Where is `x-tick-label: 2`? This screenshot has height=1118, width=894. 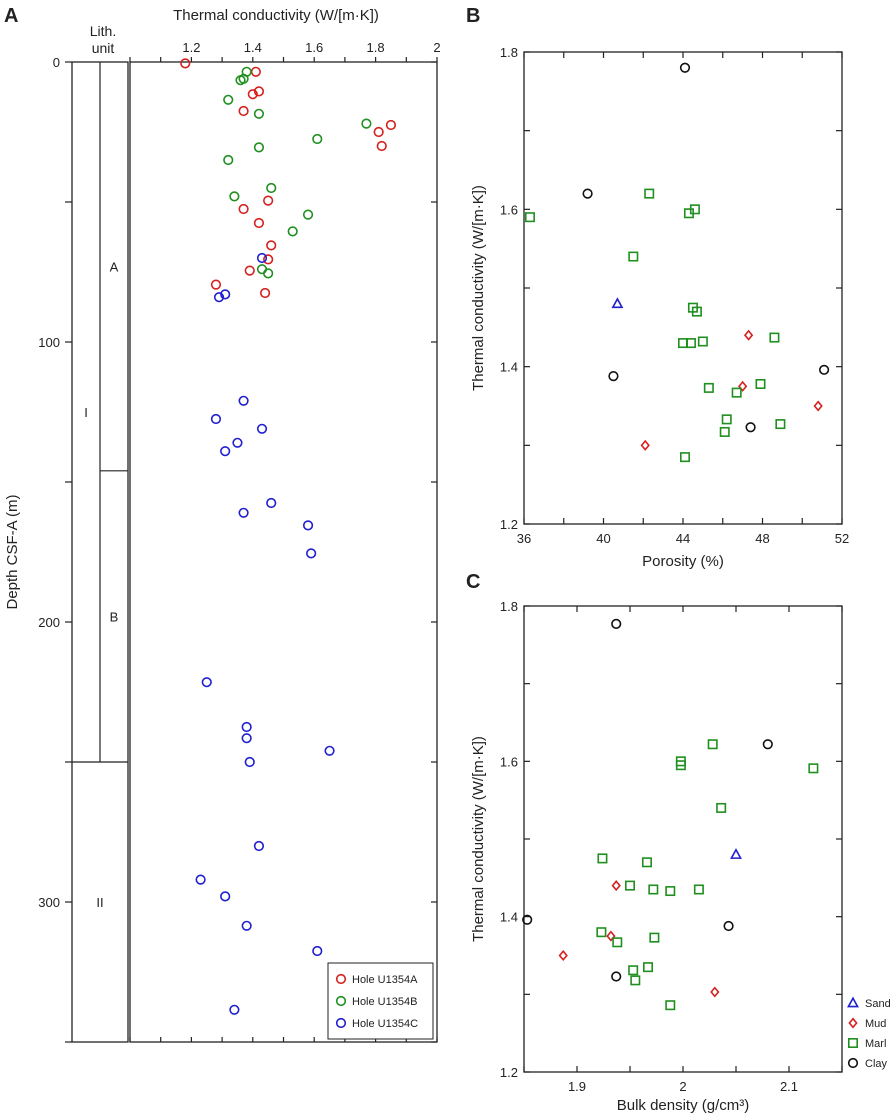
x-tick-label: 2 is located at coordinates (682, 1086).